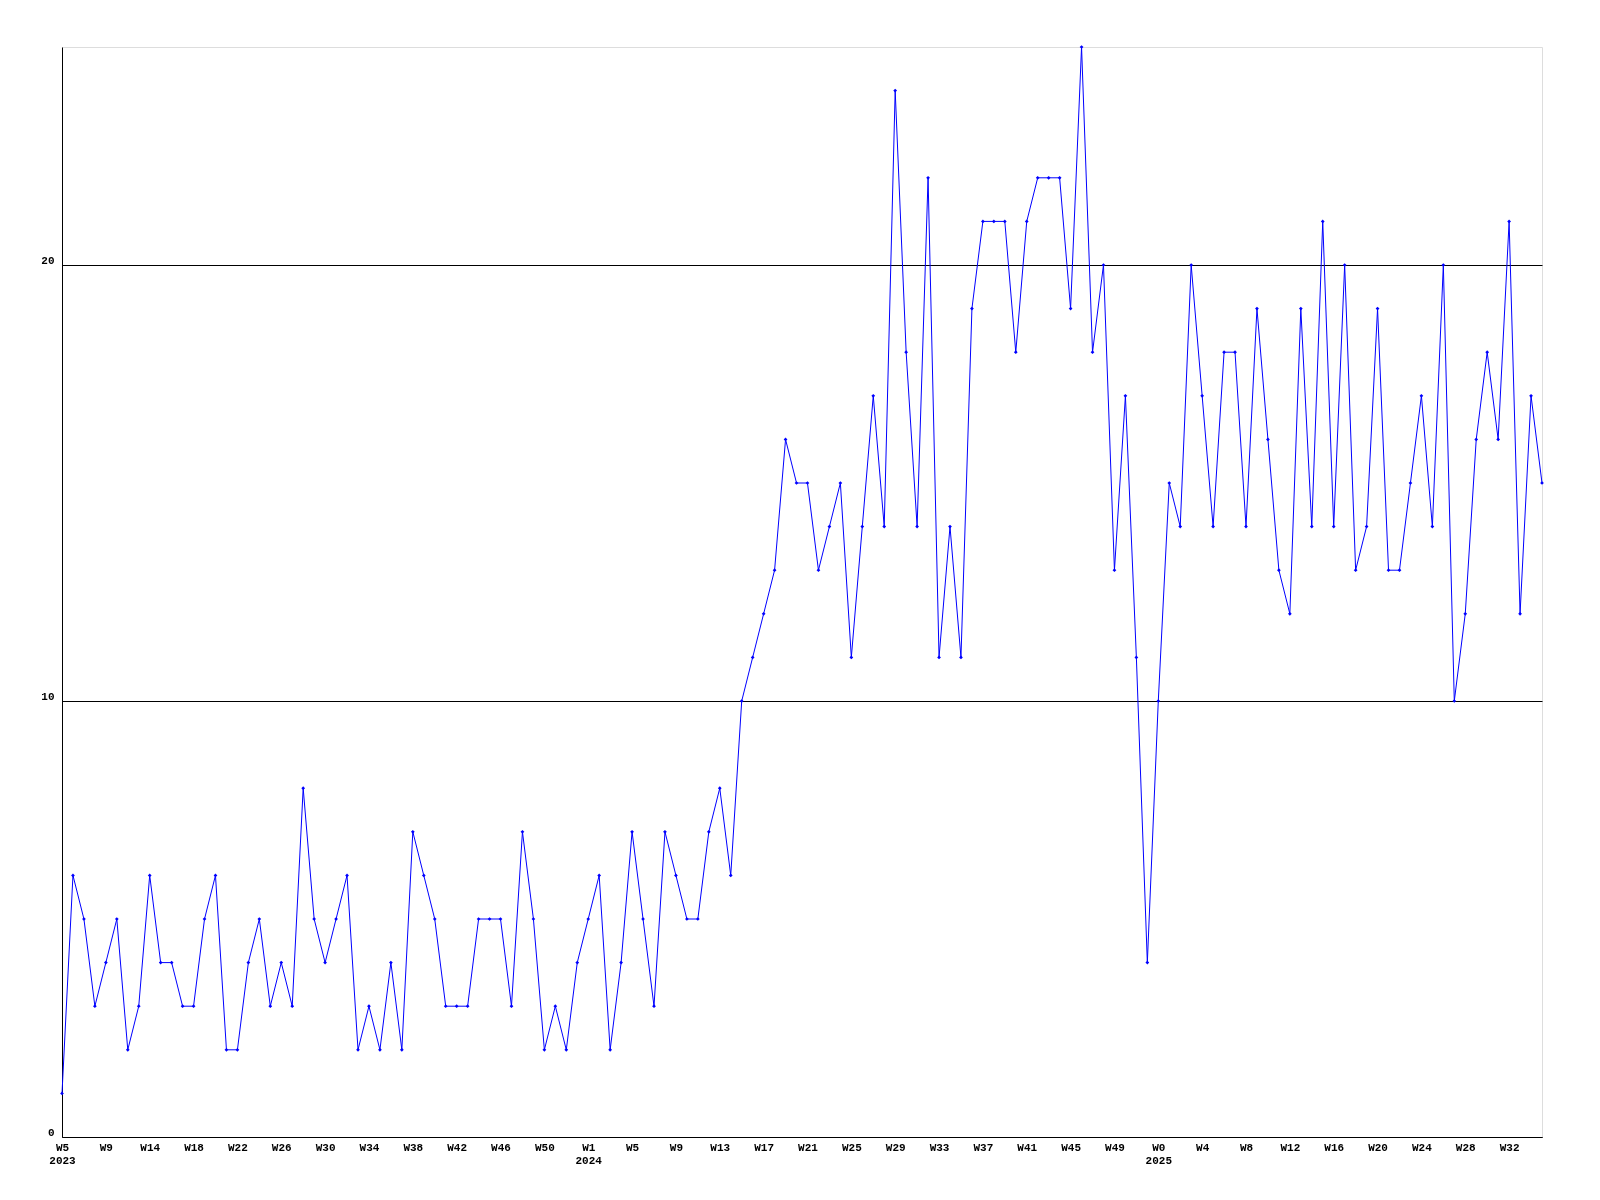 The width and height of the screenshot is (1600, 1200). What do you see at coordinates (51, 1132) in the screenshot?
I see `y-tick-label: 0` at bounding box center [51, 1132].